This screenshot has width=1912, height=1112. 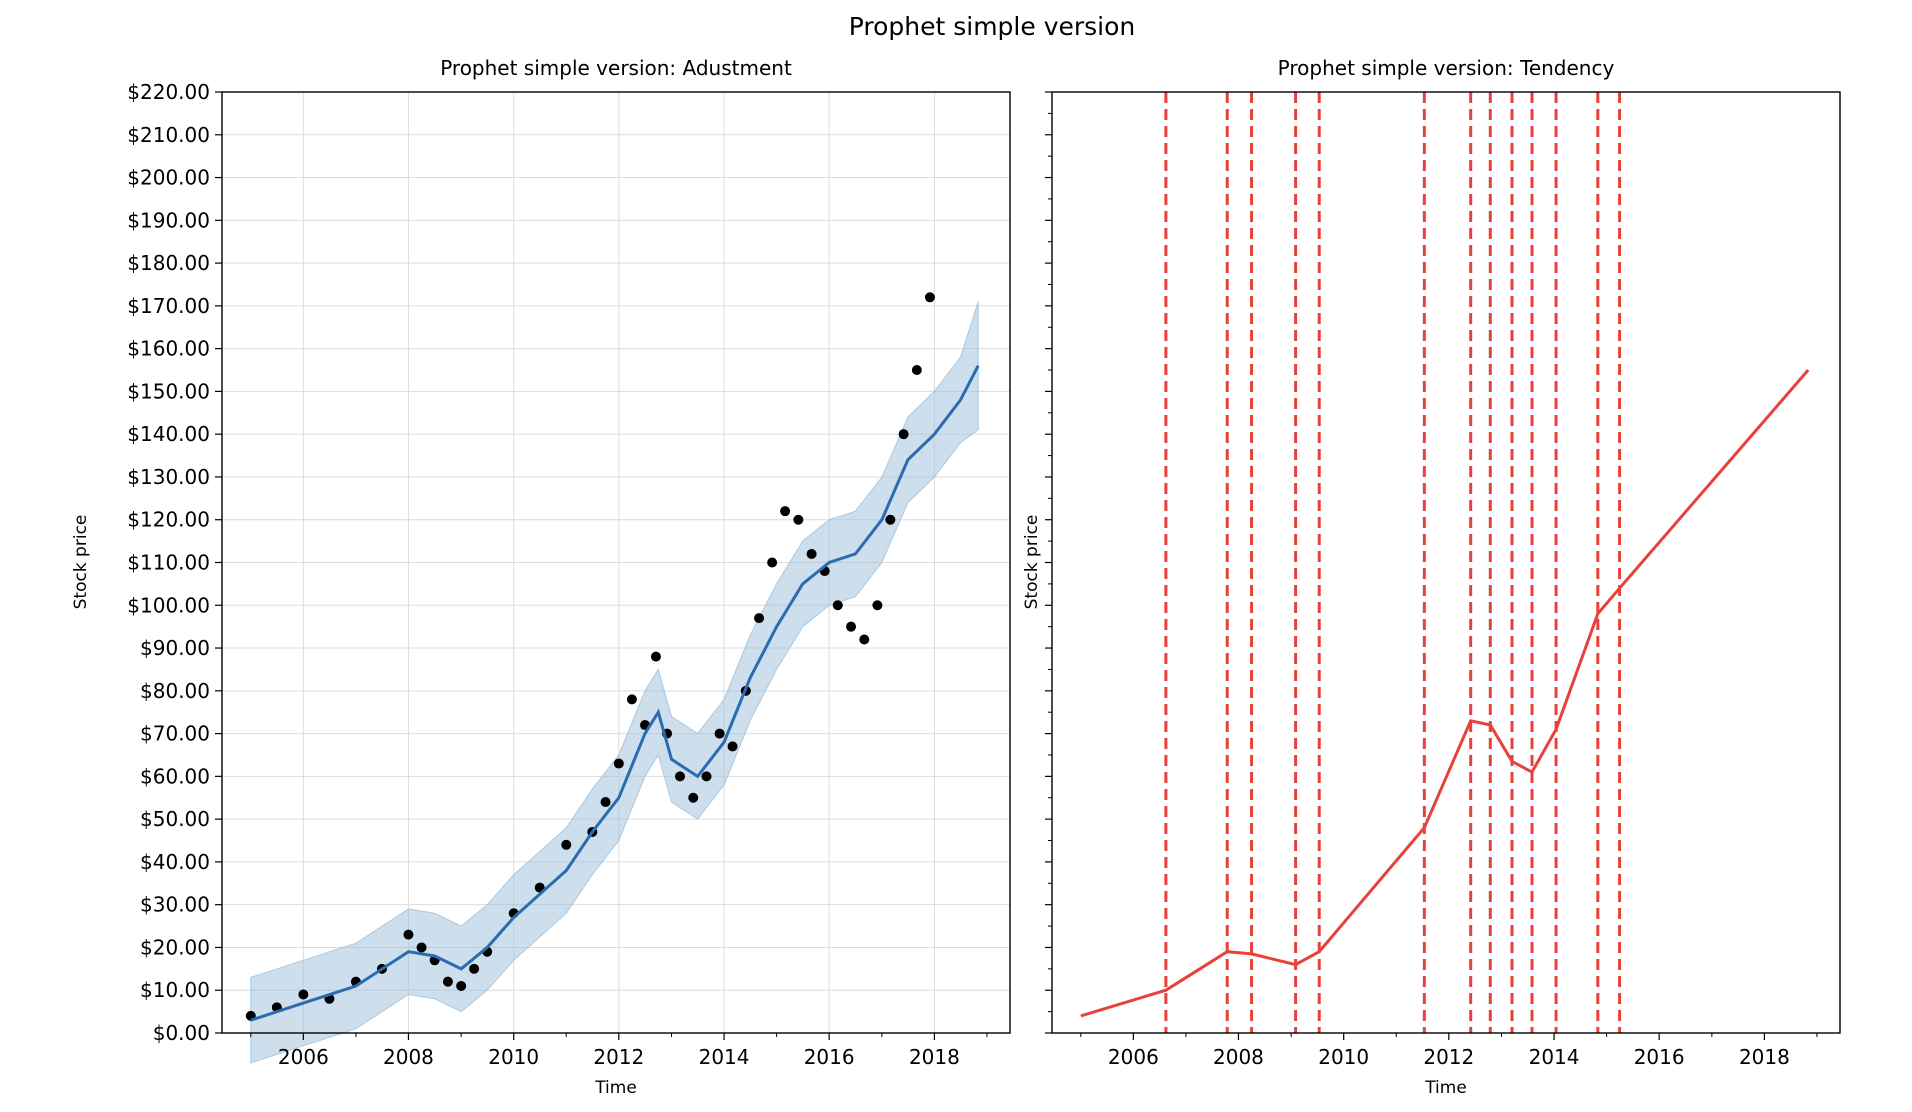 What do you see at coordinates (513, 1057) in the screenshot?
I see `adjustment-x-tick-label: 2010` at bounding box center [513, 1057].